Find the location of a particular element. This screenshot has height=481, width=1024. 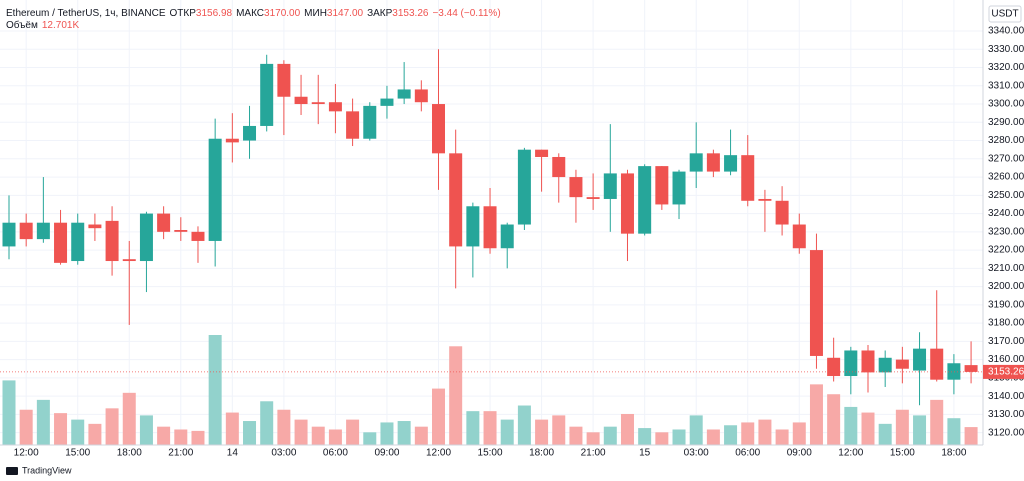

currency: USDT is located at coordinates (1004, 14).